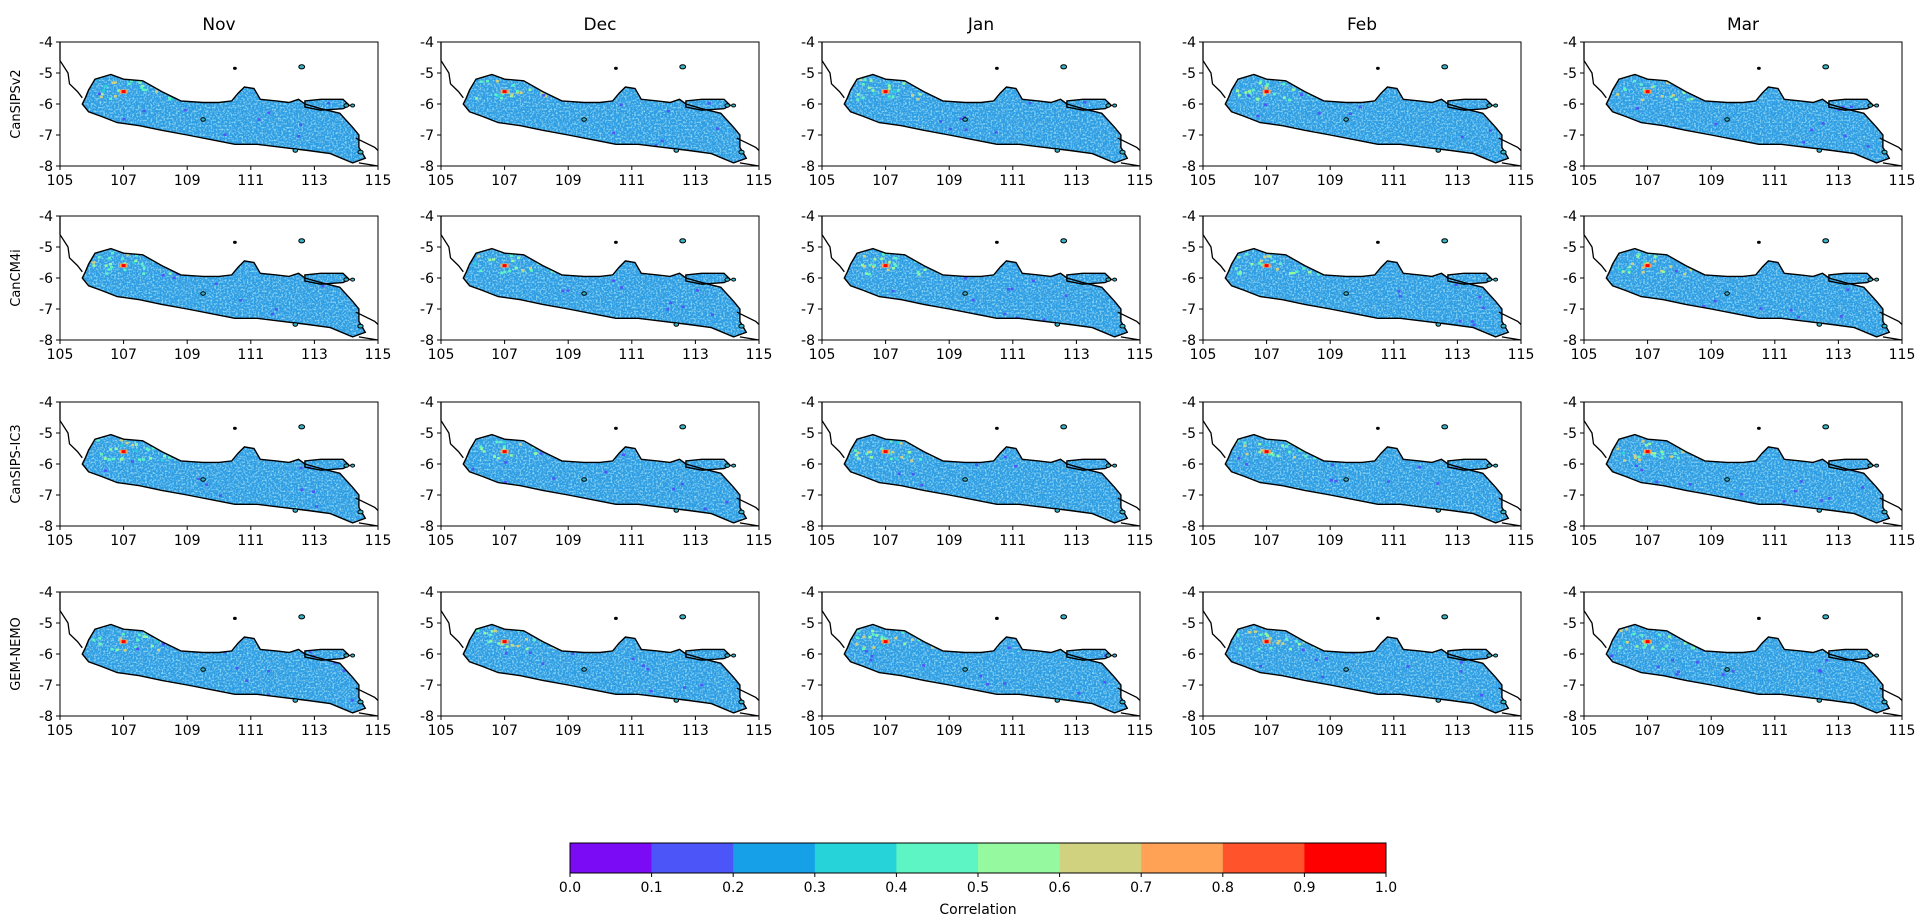 The height and width of the screenshot is (920, 1920). Describe the element at coordinates (631, 731) in the screenshot. I see `x-tick-label: 111` at that location.